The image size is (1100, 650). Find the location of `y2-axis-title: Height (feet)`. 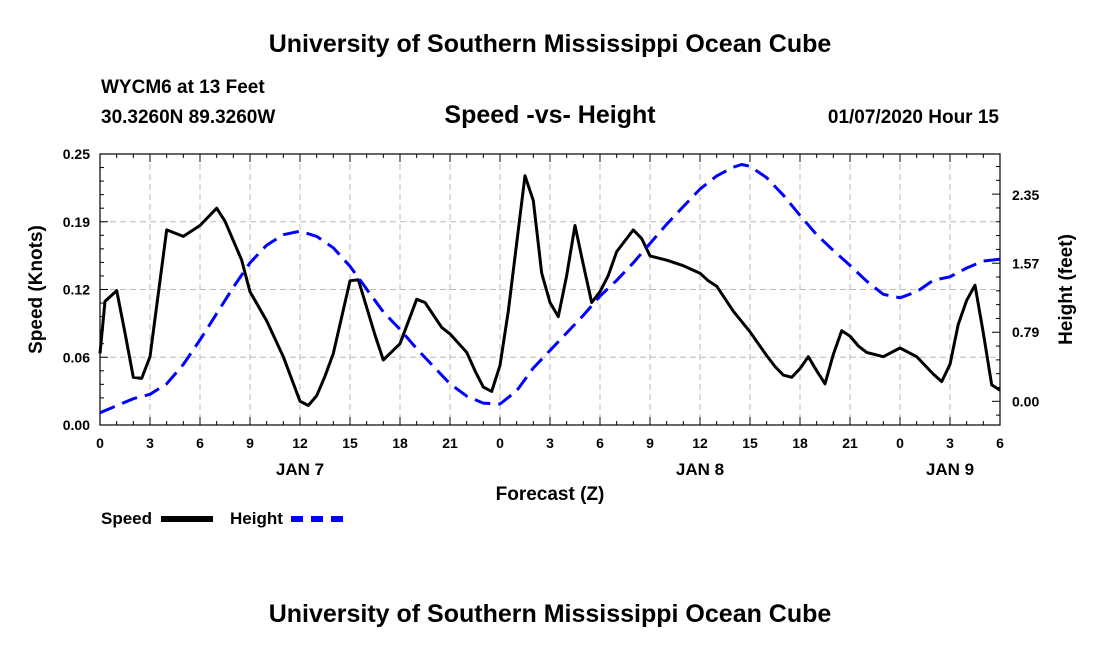

y2-axis-title: Height (feet) is located at coordinates (1066, 289).